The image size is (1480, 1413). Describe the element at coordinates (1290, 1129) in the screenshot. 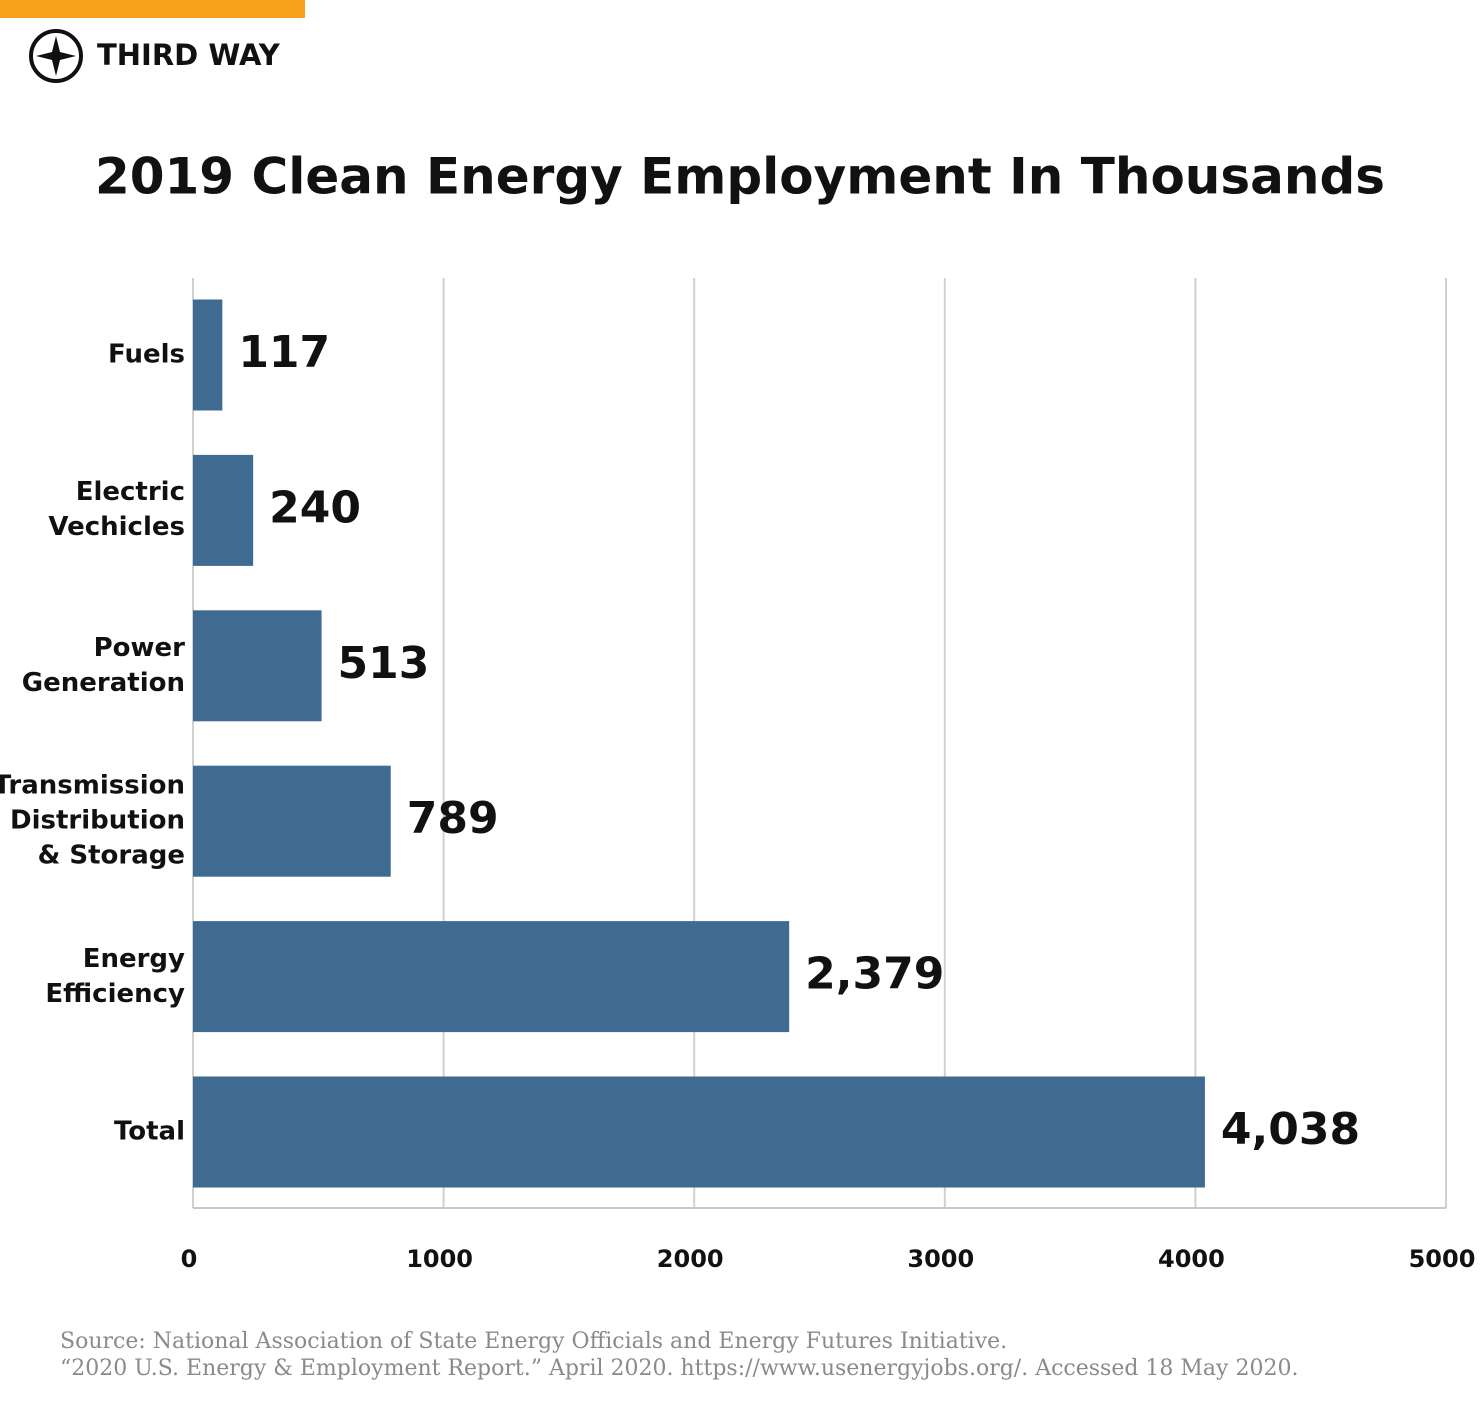

I see `value-label: 4,038` at that location.